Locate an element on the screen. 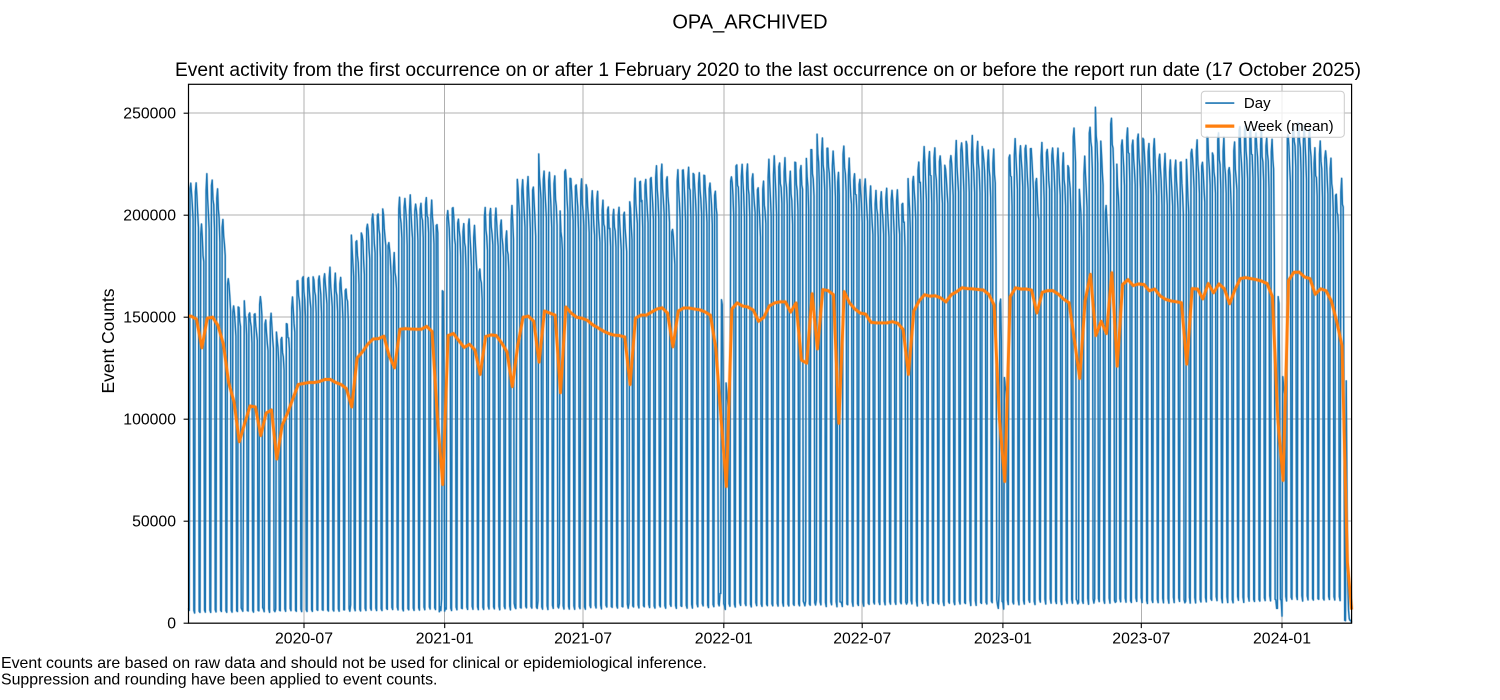 This screenshot has height=700, width=1500. svg-text: 0 is located at coordinates (171, 623).